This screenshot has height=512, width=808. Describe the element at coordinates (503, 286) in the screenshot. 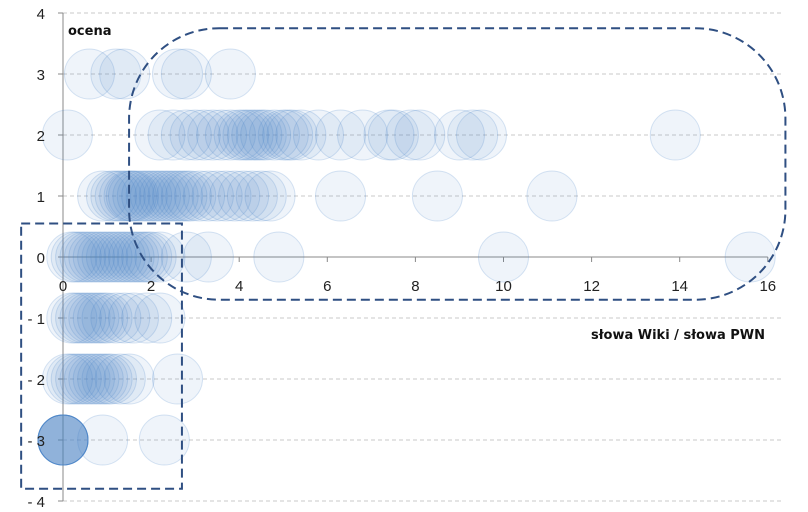

I see `x-tick-label: 10` at that location.